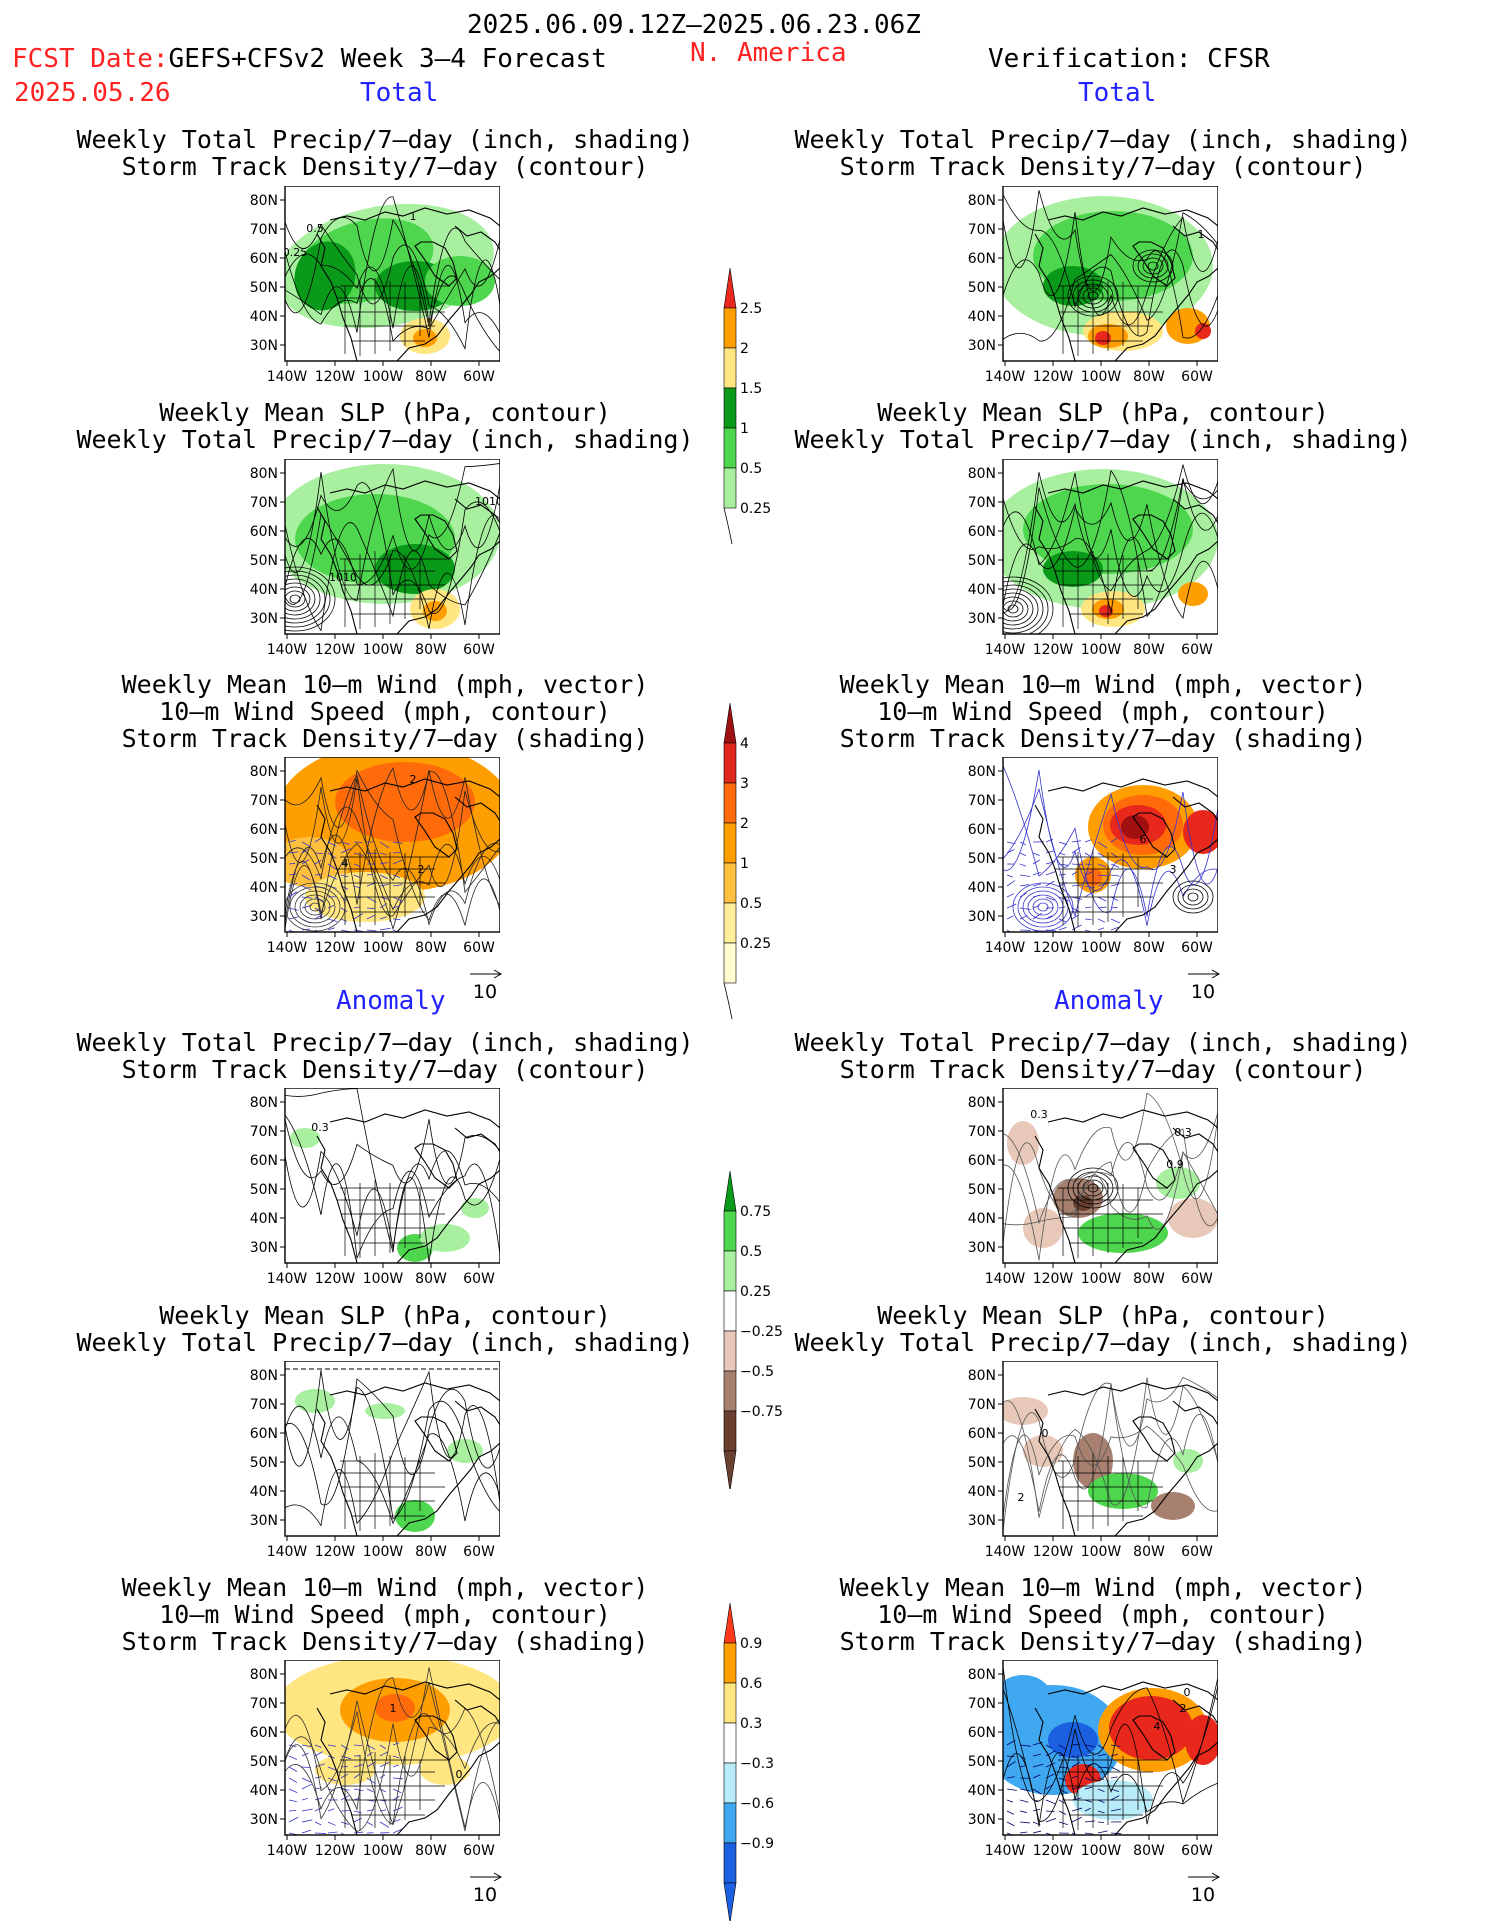  What do you see at coordinates (751, 904) in the screenshot?
I see `colorbar-label: 0.5` at bounding box center [751, 904].